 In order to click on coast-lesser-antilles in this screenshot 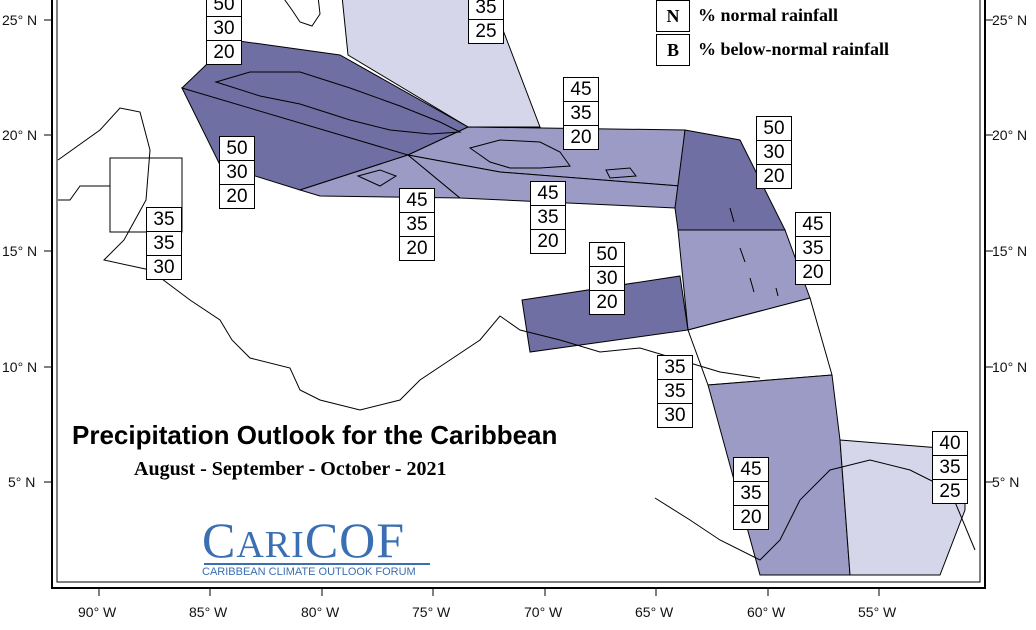, I will do `click(754, 252)`.